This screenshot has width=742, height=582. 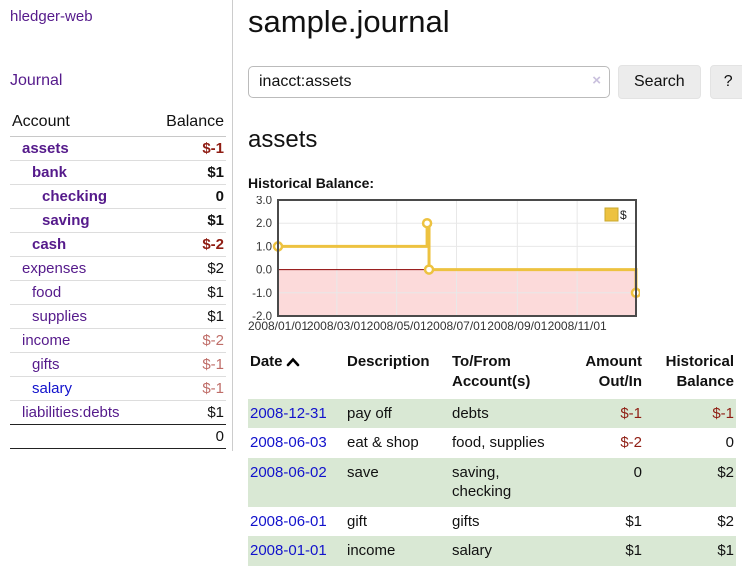 I want to click on svg-text: 1.0, so click(x=264, y=247).